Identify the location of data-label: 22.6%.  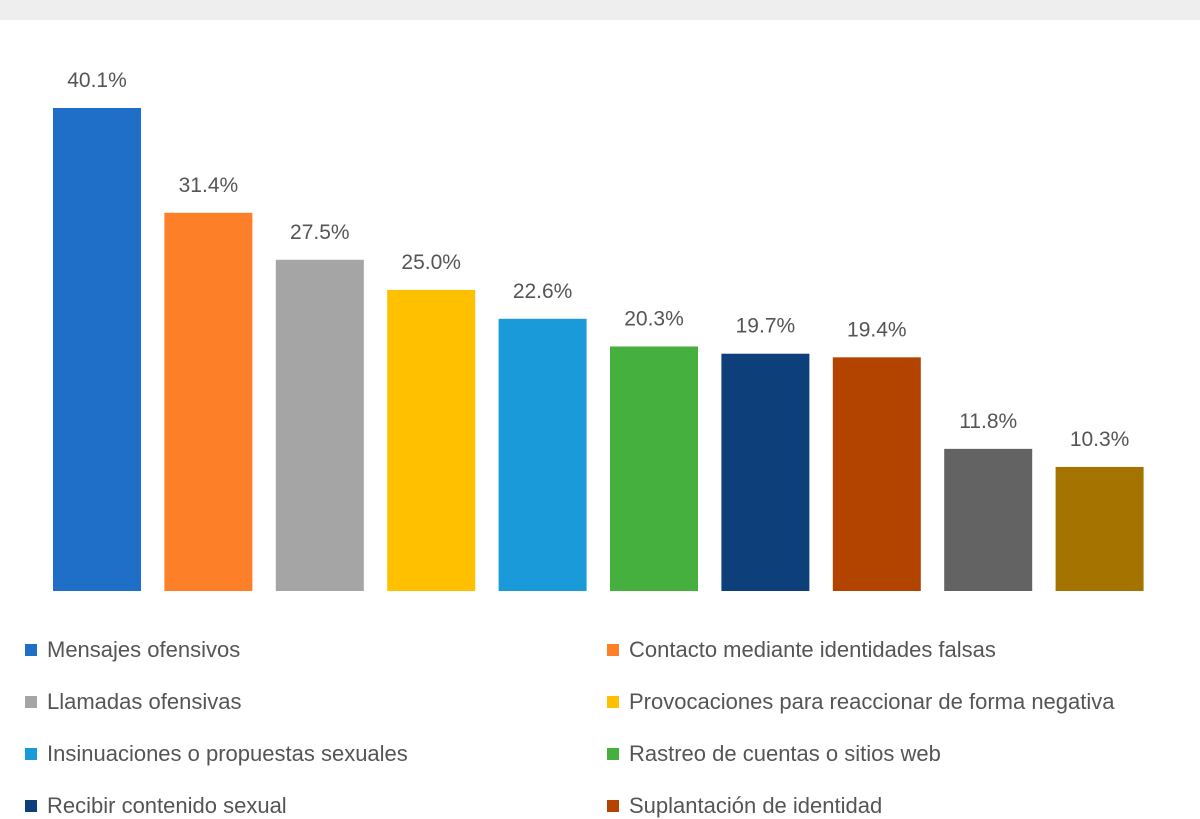
(543, 291).